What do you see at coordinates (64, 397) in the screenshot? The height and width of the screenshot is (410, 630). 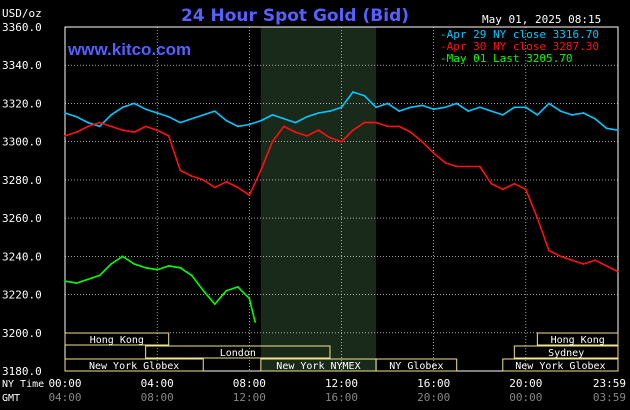 I see `x-tick-label-gmt: 04:00` at bounding box center [64, 397].